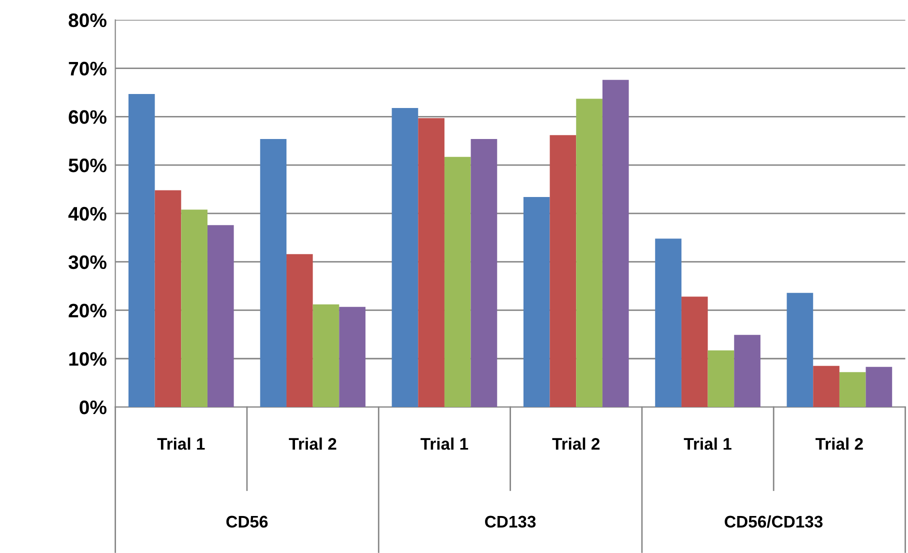 Image resolution: width=908 pixels, height=553 pixels. I want to click on y-tick-label: 80%, so click(87, 20).